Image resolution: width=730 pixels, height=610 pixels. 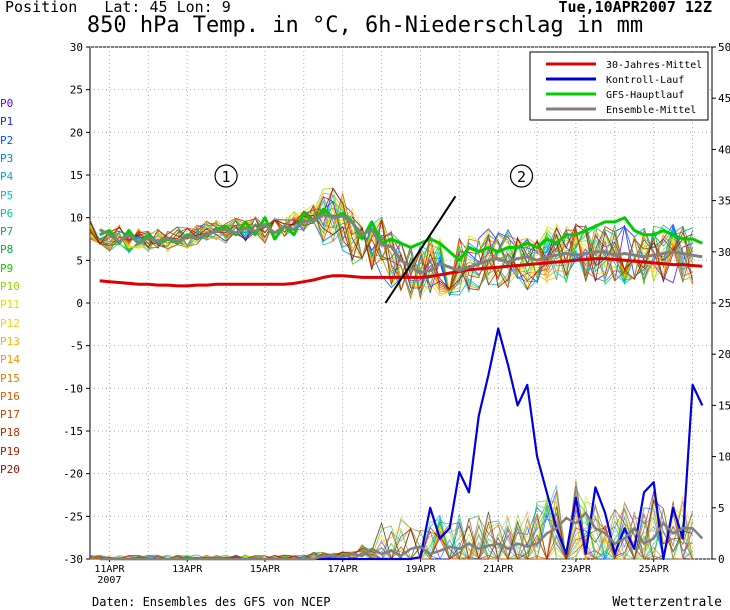 What do you see at coordinates (724, 354) in the screenshot?
I see `y-right-tick-label: 20` at bounding box center [724, 354].